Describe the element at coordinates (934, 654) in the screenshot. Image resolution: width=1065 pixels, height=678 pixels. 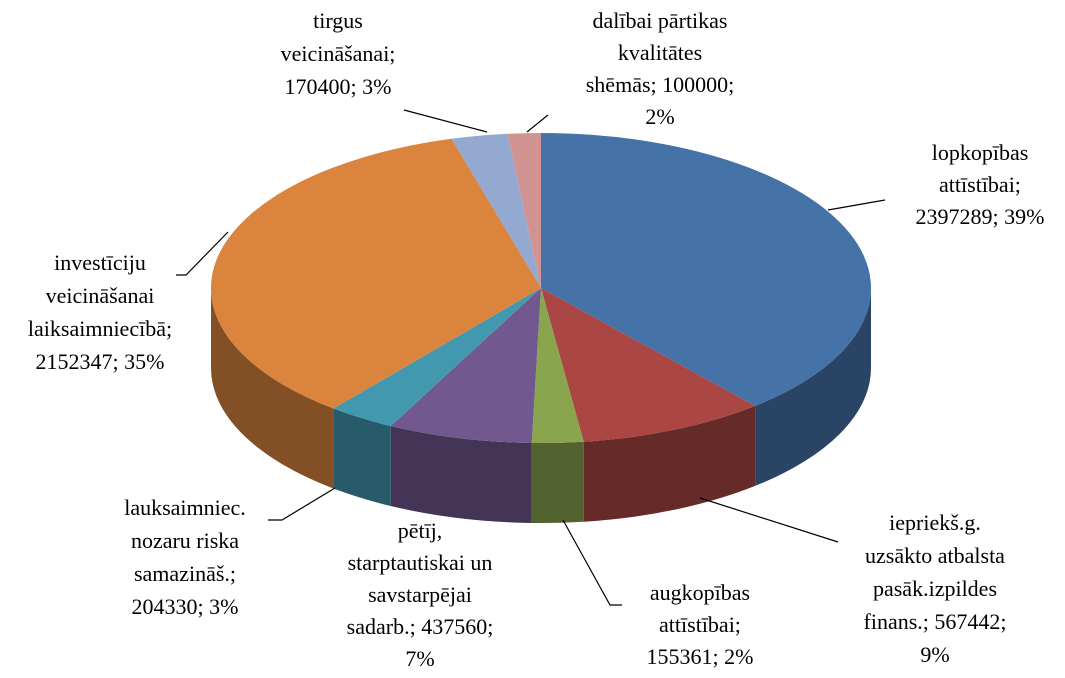
I see `data-label-line: 9%` at that location.